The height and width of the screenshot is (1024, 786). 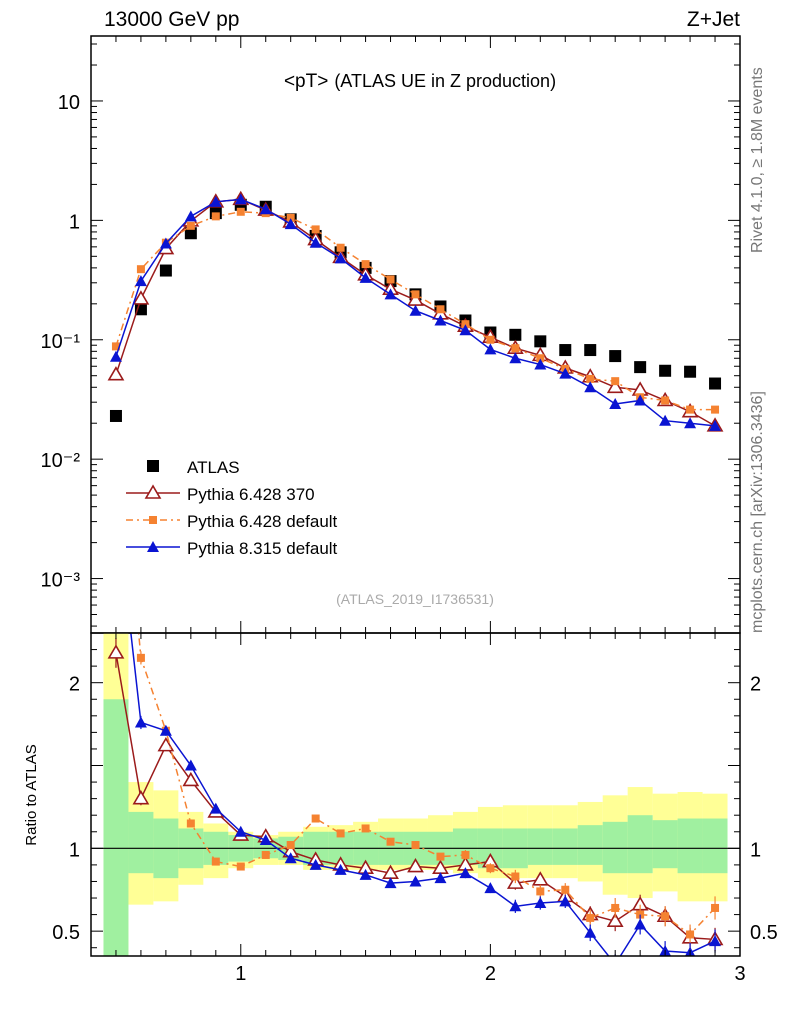 I want to click on plot-title-sub: (ATLAS UE in Z production), so click(x=445, y=81).